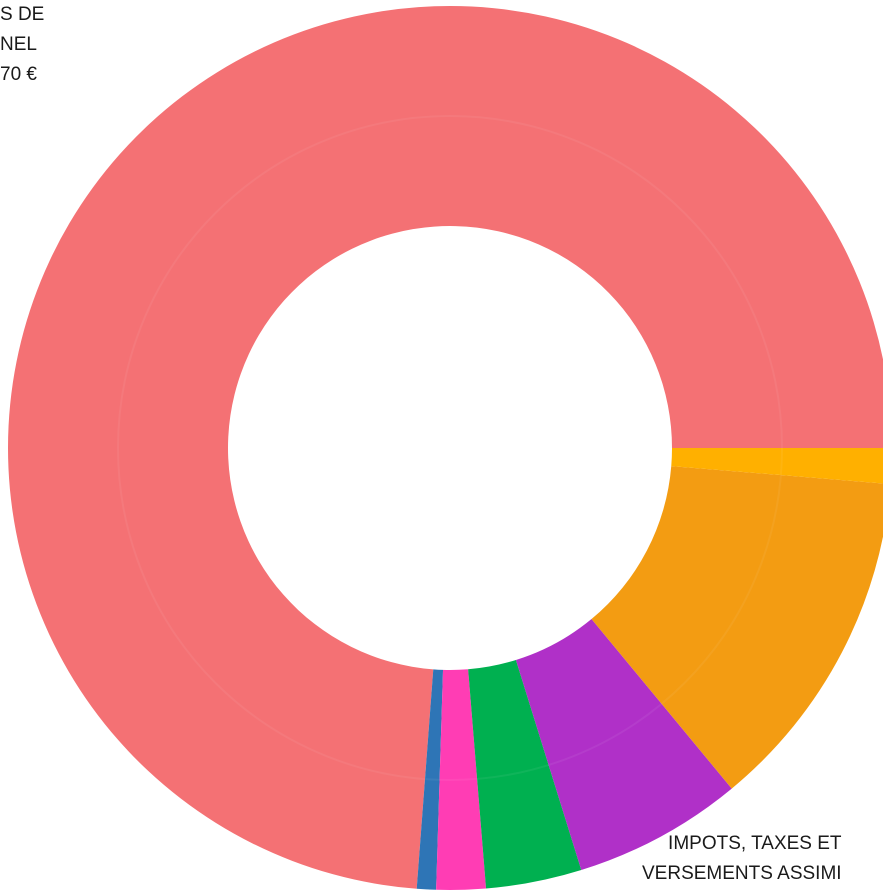 The image size is (883, 891). I want to click on annotation-top-left-line: S DE, so click(22, 14).